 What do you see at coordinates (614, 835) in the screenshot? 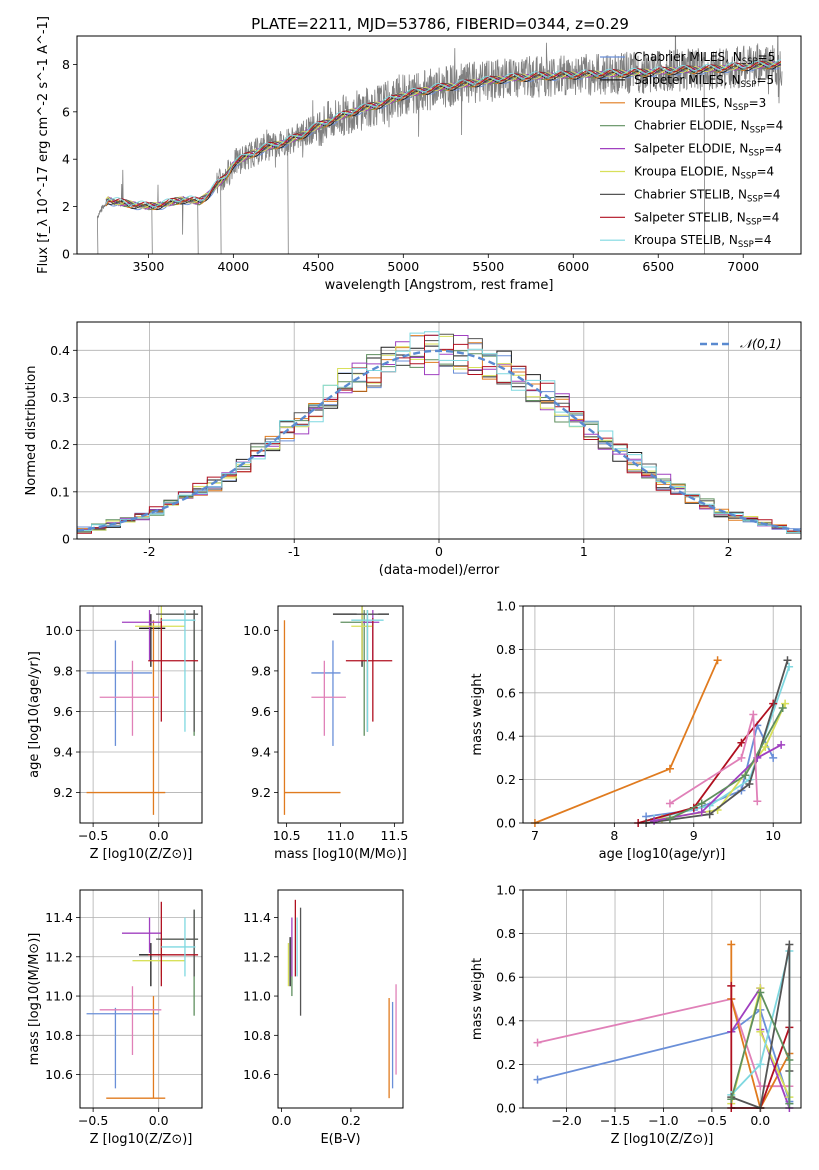
I see `x-tick-label: 8` at bounding box center [614, 835].